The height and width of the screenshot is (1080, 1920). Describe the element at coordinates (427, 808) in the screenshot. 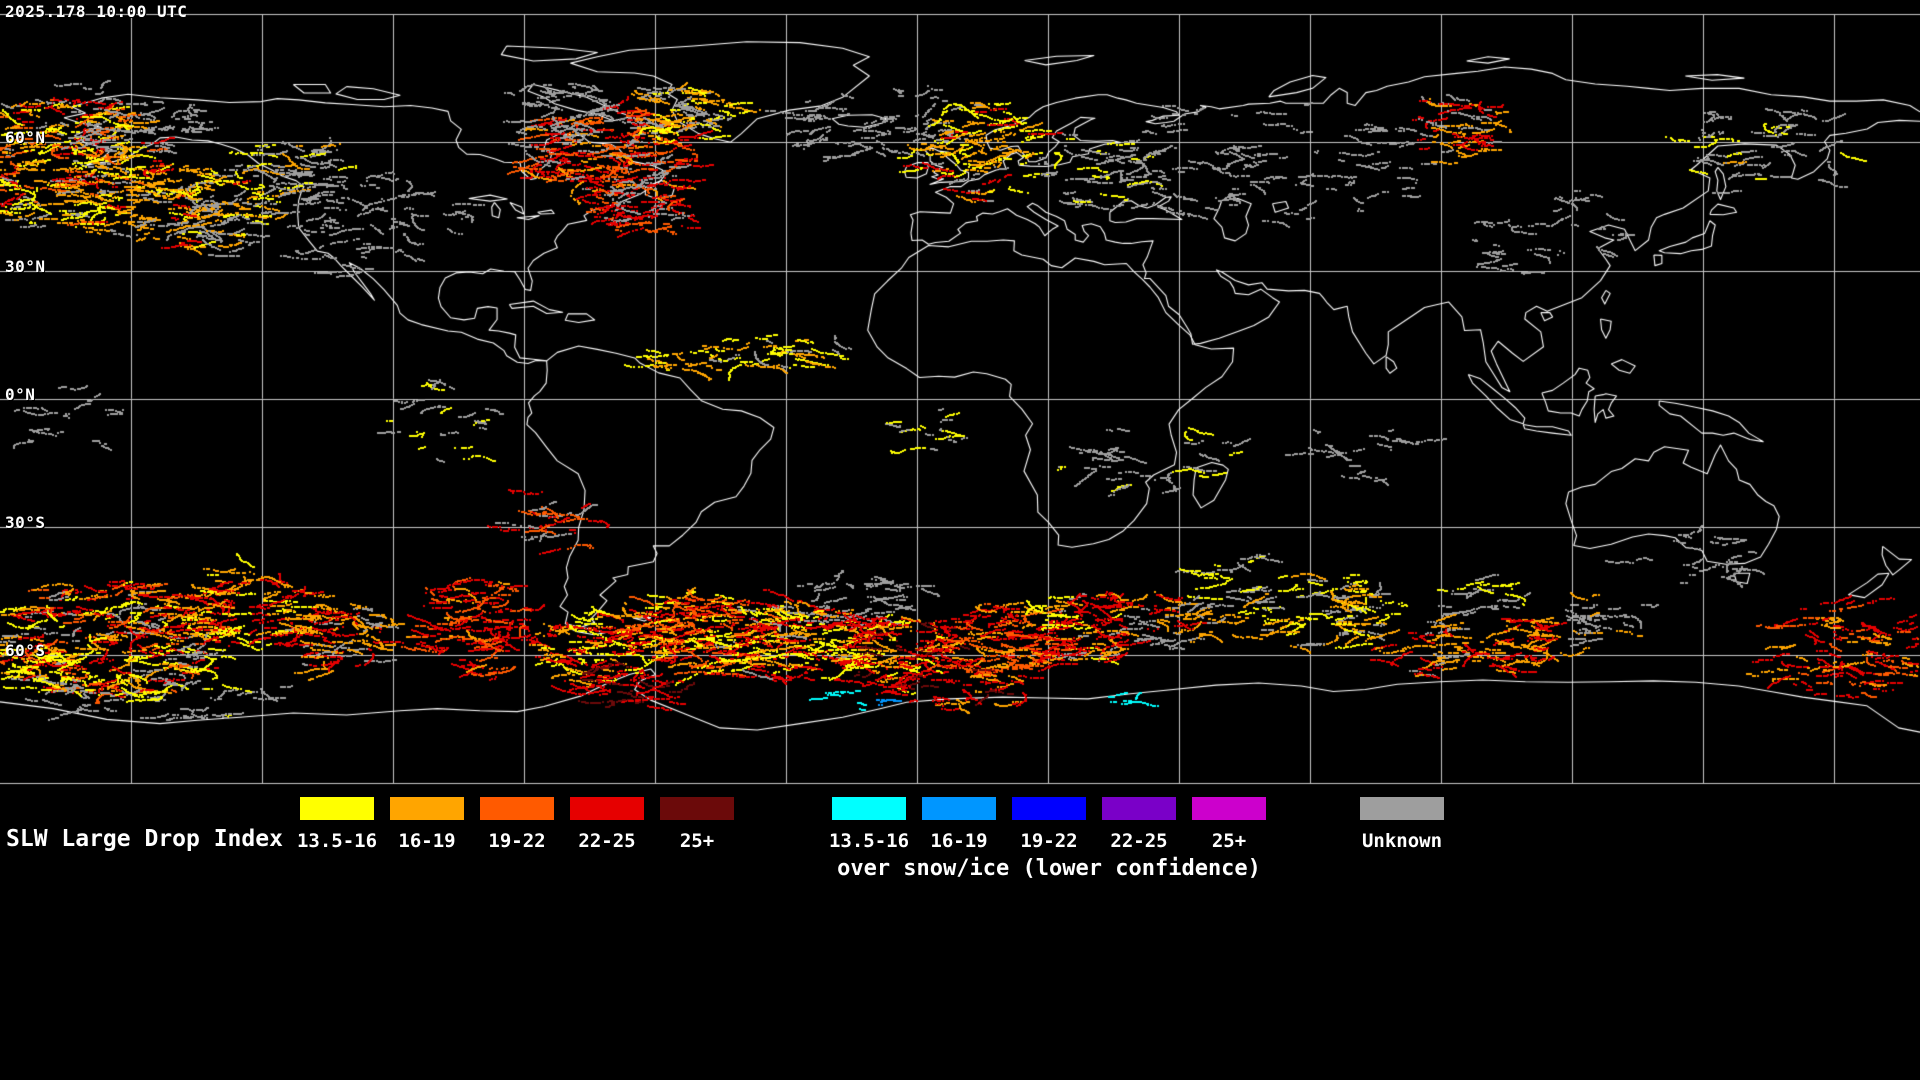

I see `legend-swatch-orange` at that location.